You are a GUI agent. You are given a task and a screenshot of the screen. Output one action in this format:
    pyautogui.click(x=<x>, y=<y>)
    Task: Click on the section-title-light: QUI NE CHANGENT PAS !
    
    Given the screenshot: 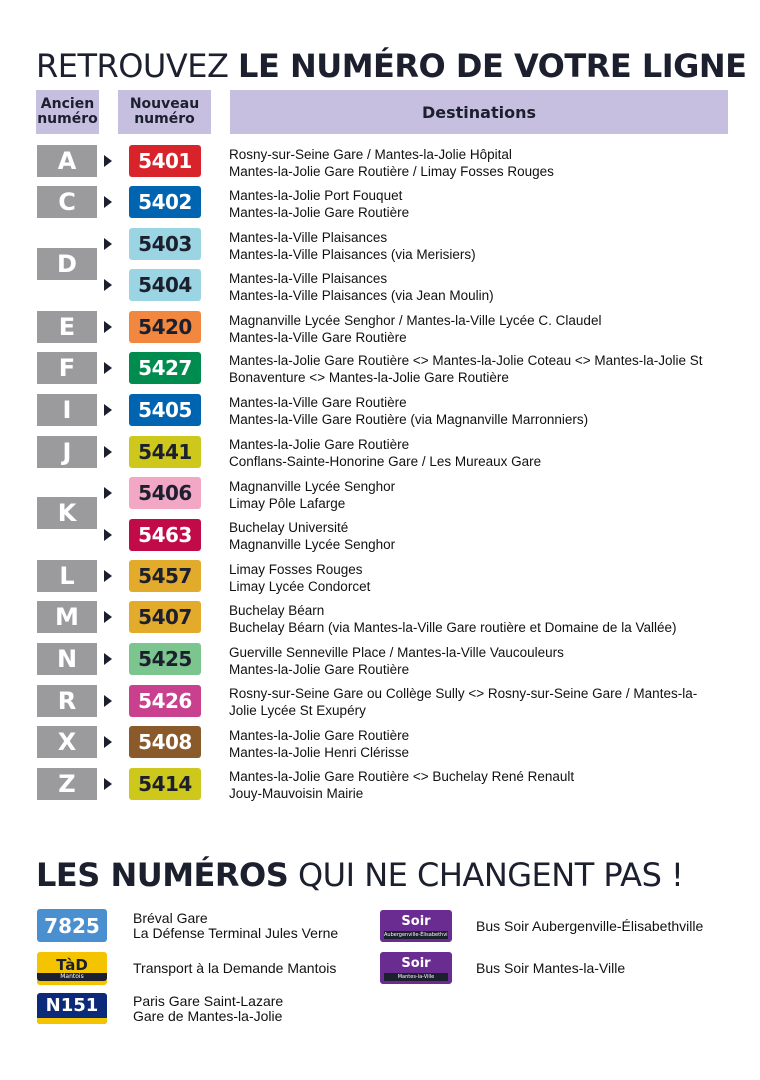 What is the action you would take?
    pyautogui.click(x=486, y=875)
    